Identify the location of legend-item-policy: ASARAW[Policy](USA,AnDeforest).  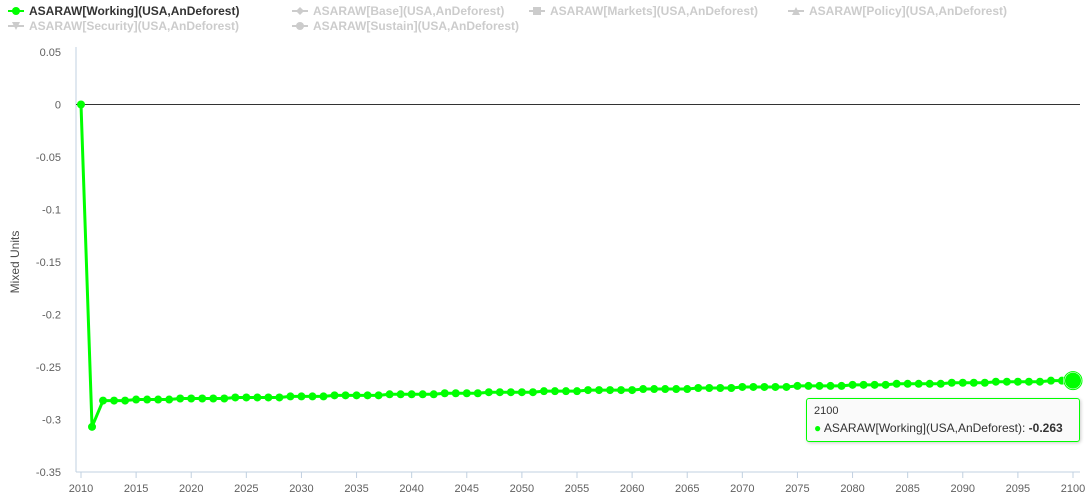
(897, 11).